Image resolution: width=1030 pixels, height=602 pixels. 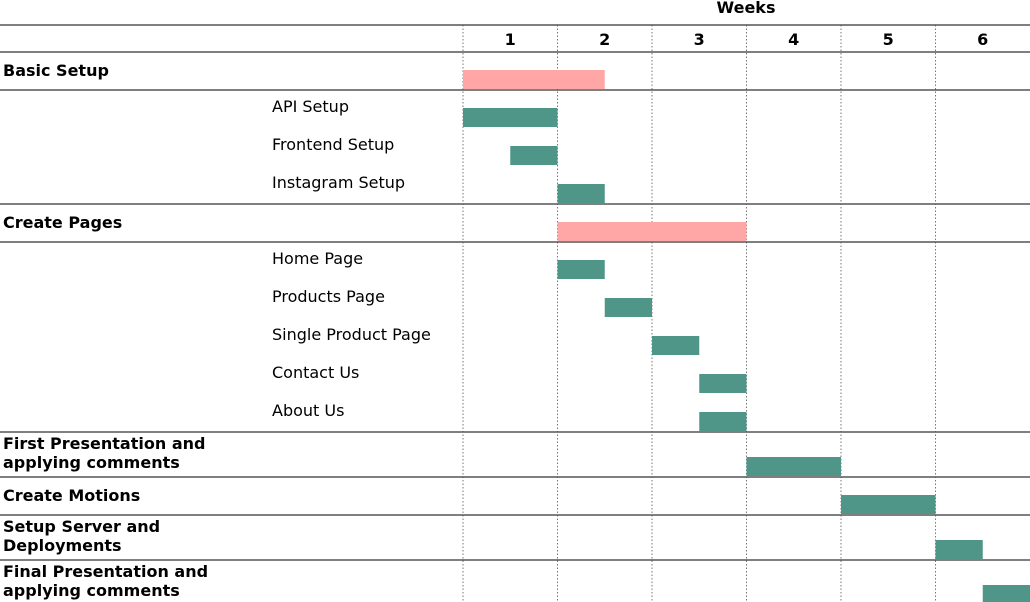 I want to click on week-label: 3, so click(x=699, y=39).